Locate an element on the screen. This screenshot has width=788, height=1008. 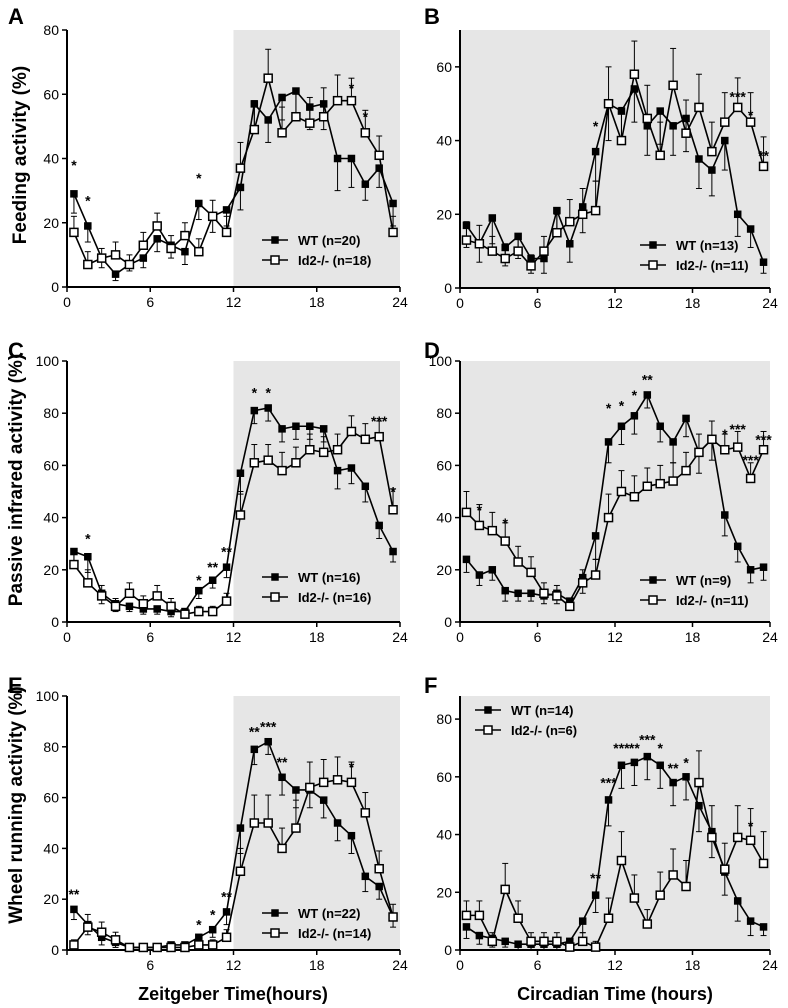
series-id2 is located at coordinates (233, 159).